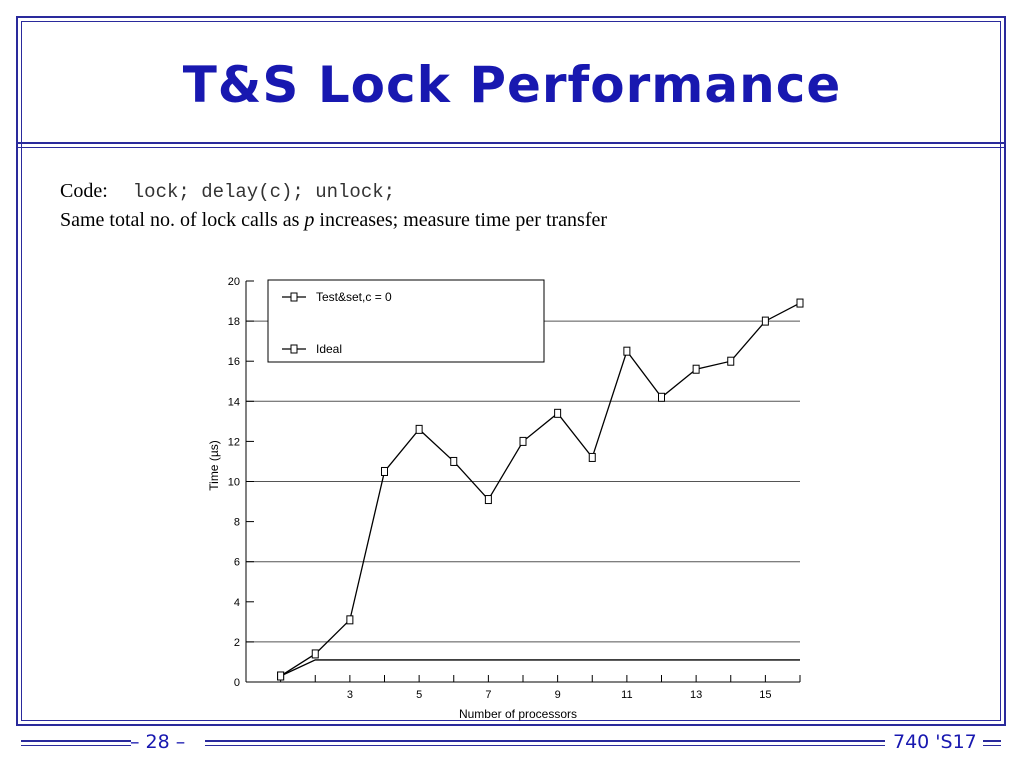 The width and height of the screenshot is (1024, 768). I want to click on footer-rule-left-thin, so click(76, 745).